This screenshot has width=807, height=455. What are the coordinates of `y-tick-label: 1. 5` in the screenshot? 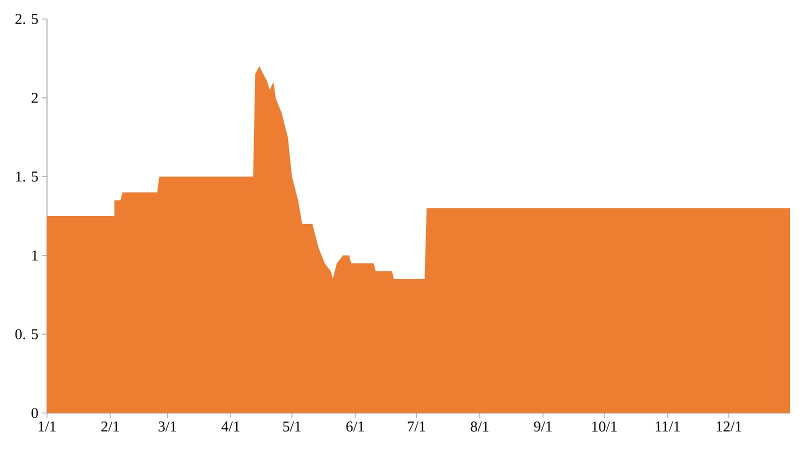 It's located at (27, 177).